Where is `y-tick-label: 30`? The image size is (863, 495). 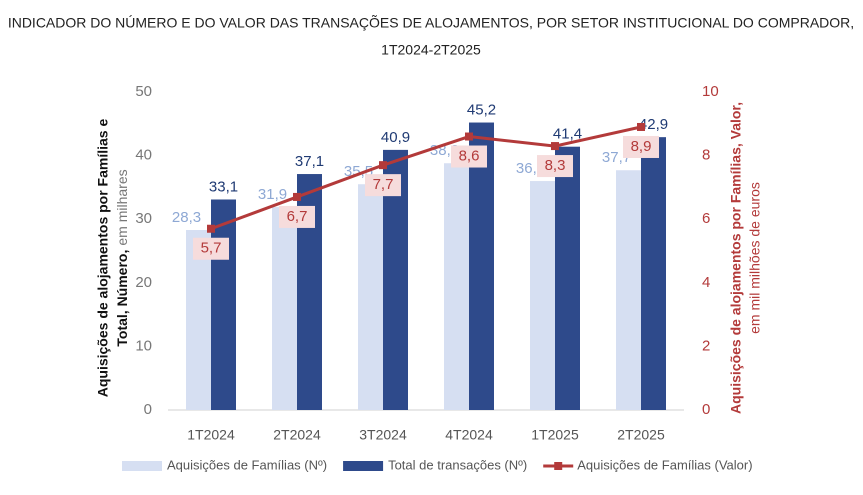
y-tick-label: 30 is located at coordinates (143, 218).